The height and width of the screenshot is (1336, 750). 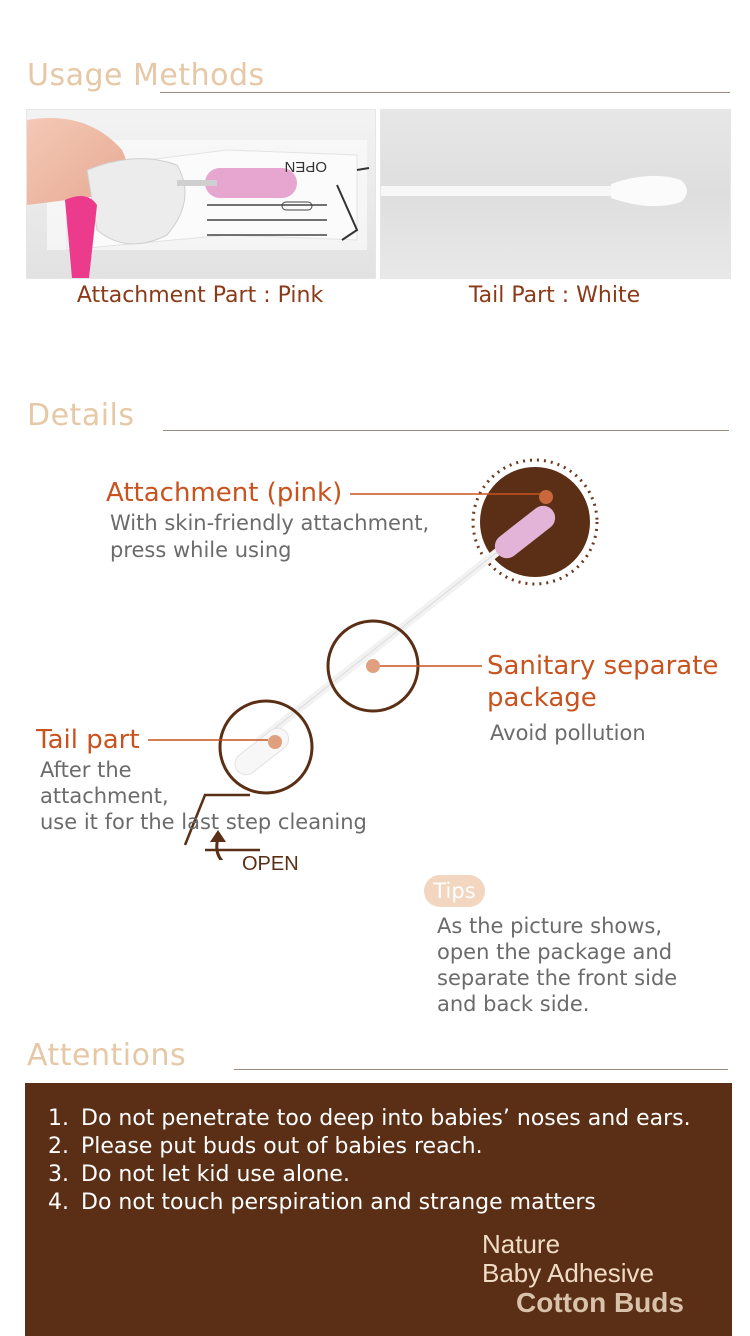 What do you see at coordinates (107, 1055) in the screenshot?
I see `attentions-title: Attentions` at bounding box center [107, 1055].